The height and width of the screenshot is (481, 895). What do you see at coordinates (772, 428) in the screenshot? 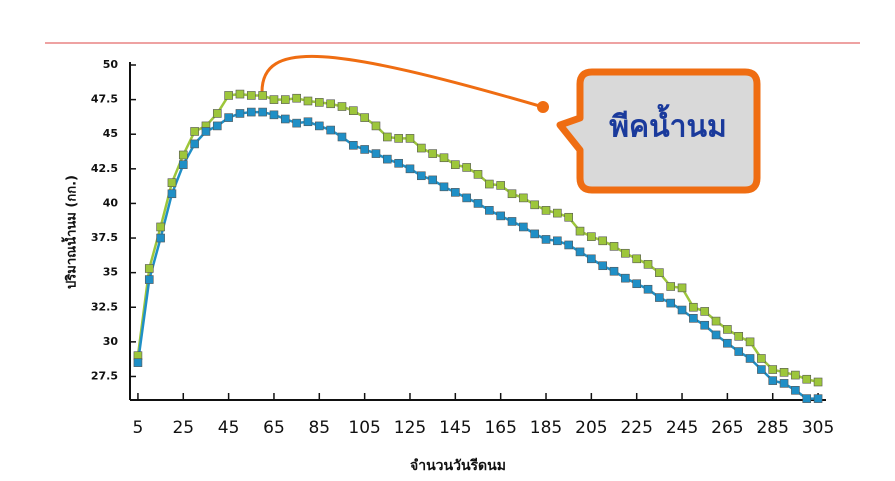
I see `x-tick-label: 285` at bounding box center [772, 428].